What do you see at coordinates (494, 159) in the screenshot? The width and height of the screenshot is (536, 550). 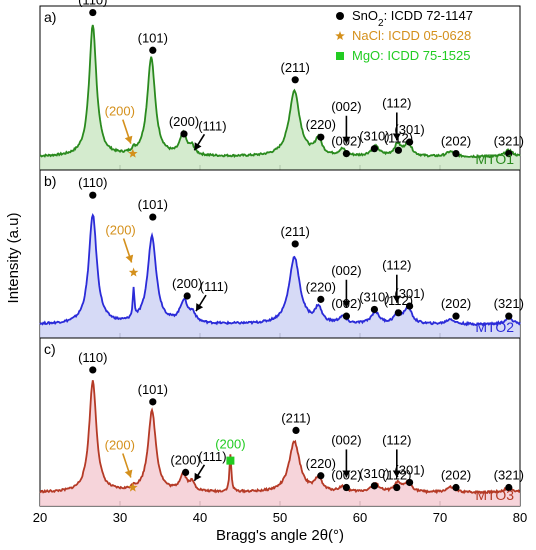 I see `panel-name: MTO1` at bounding box center [494, 159].